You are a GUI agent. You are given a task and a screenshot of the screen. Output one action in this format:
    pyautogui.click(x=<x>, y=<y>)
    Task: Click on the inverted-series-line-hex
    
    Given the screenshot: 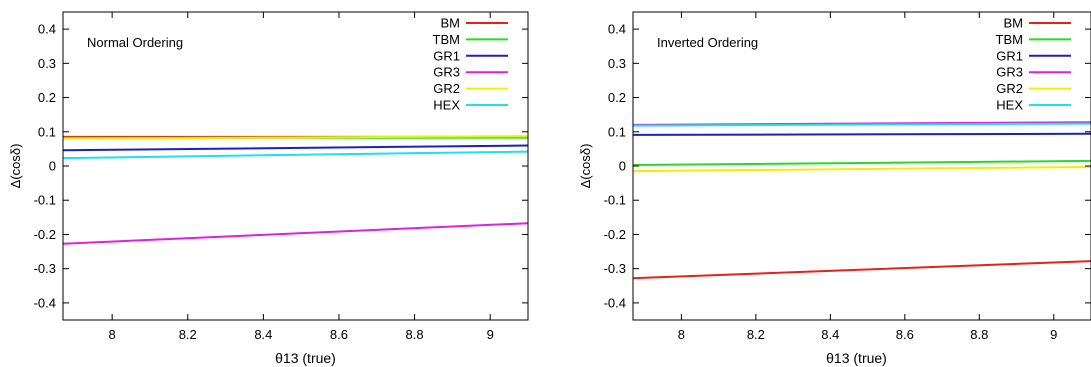 What is the action you would take?
    pyautogui.click(x=862, y=124)
    